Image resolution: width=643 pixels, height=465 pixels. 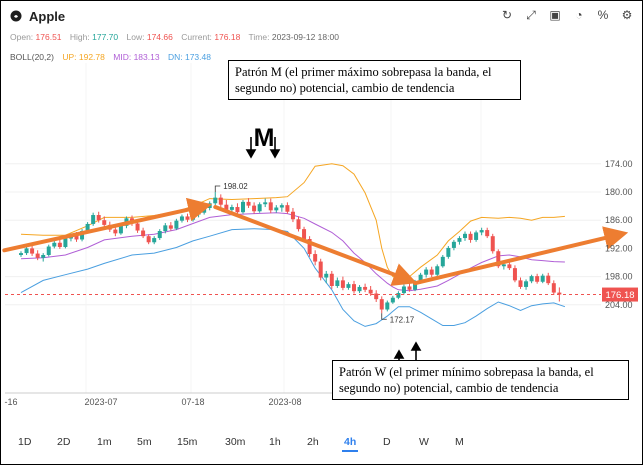 I want to click on time-value: 2023-09-12 18:00, so click(x=305, y=37).